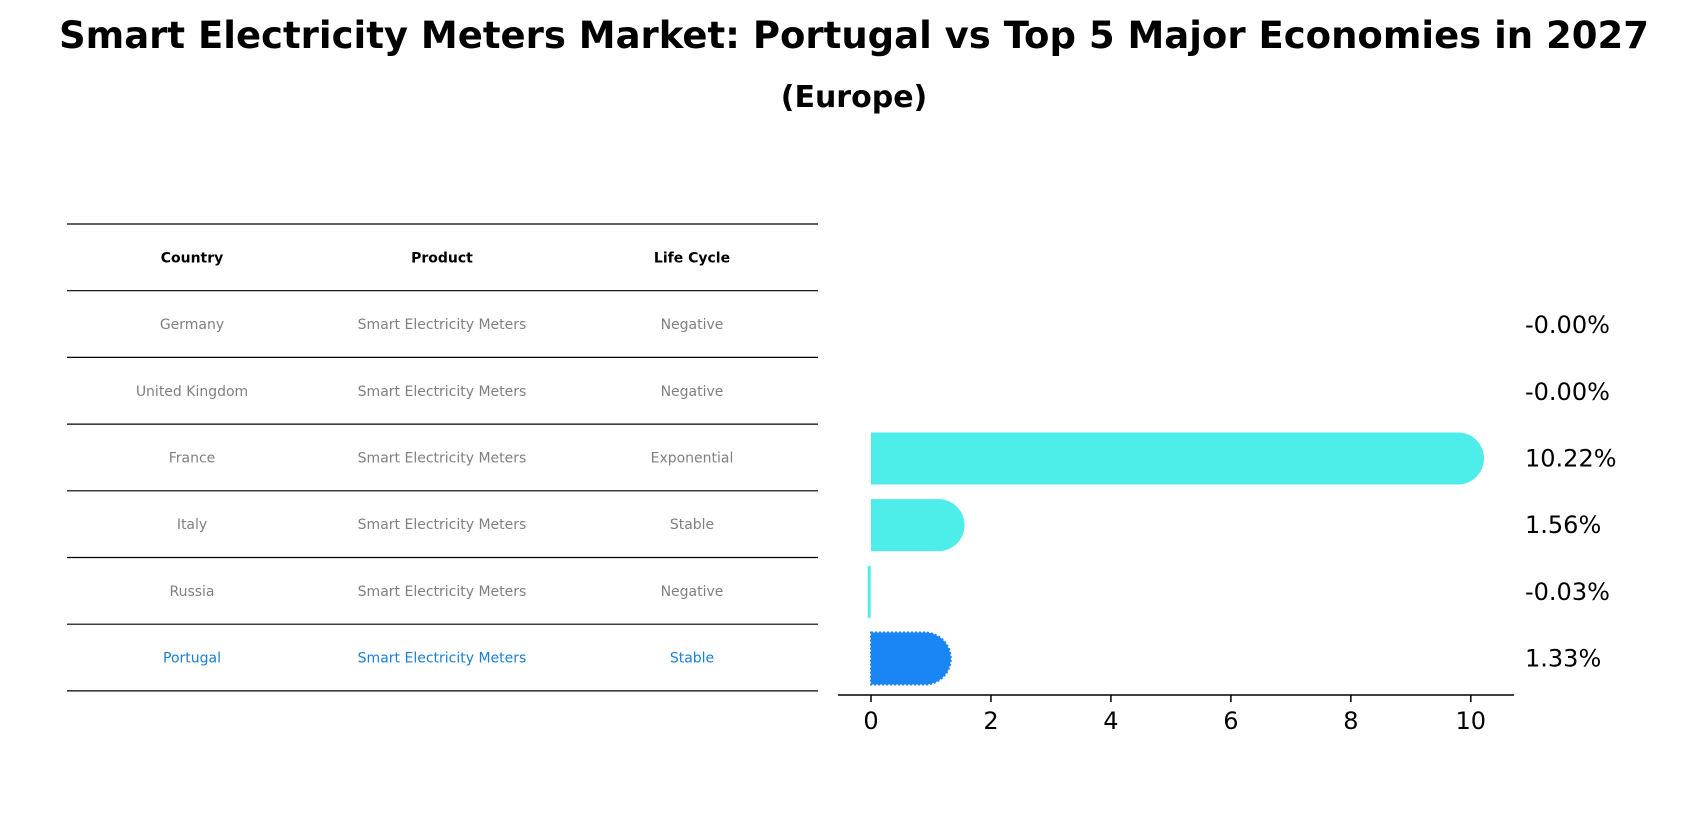  What do you see at coordinates (869, 591) in the screenshot?
I see `bar-russia` at bounding box center [869, 591].